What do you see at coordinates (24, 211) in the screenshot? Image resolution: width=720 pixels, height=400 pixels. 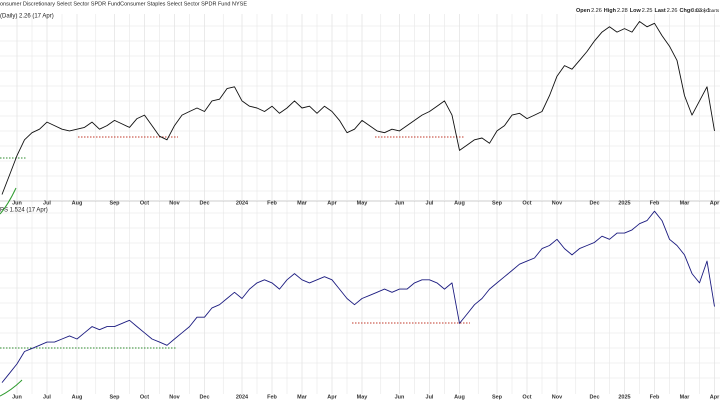 I see `panel-label: PS 1.524 (17 Apr)` at bounding box center [24, 211].